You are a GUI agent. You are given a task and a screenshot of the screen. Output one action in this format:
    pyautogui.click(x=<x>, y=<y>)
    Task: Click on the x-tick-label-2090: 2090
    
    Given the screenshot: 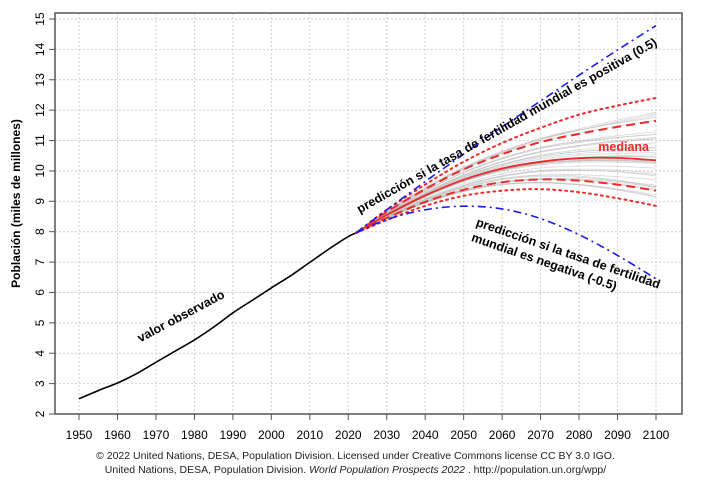 What is the action you would take?
    pyautogui.click(x=617, y=435)
    